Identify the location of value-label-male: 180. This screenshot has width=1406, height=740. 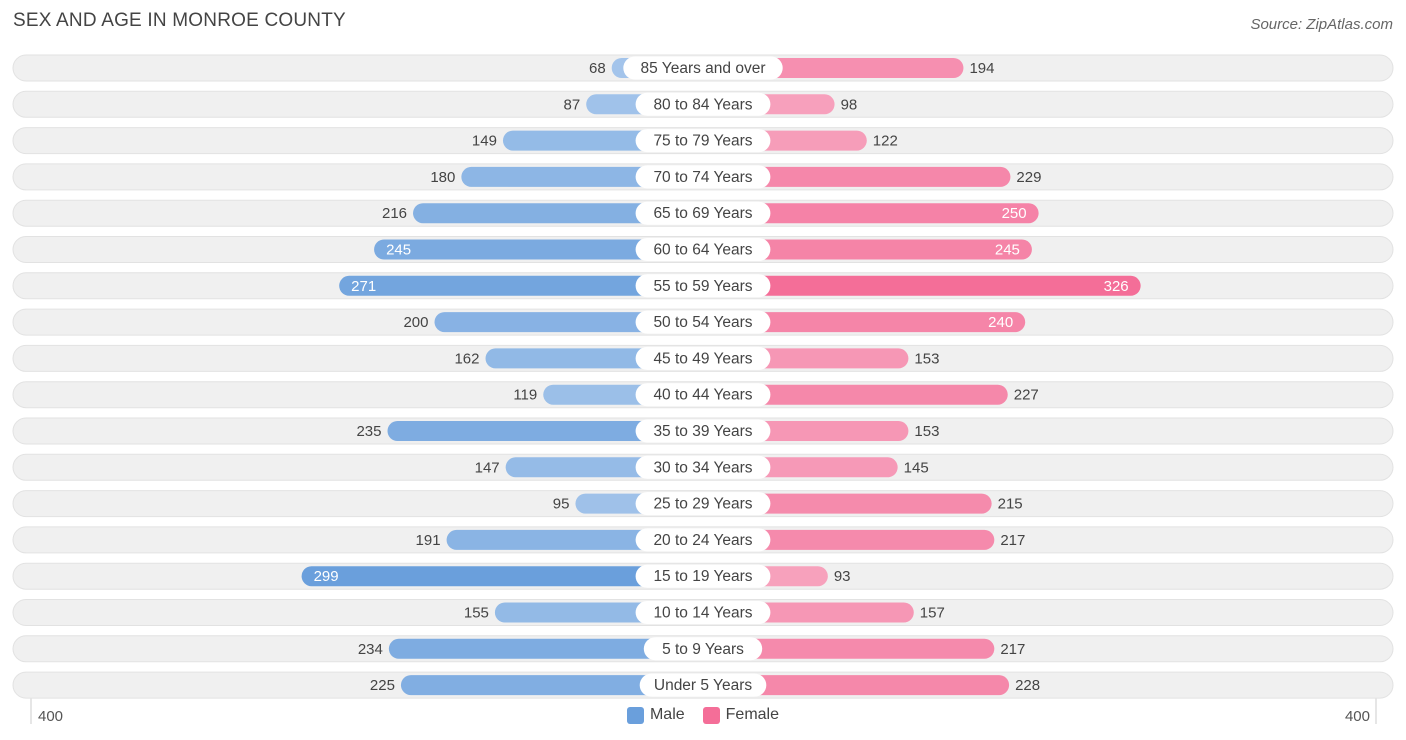
(442, 177).